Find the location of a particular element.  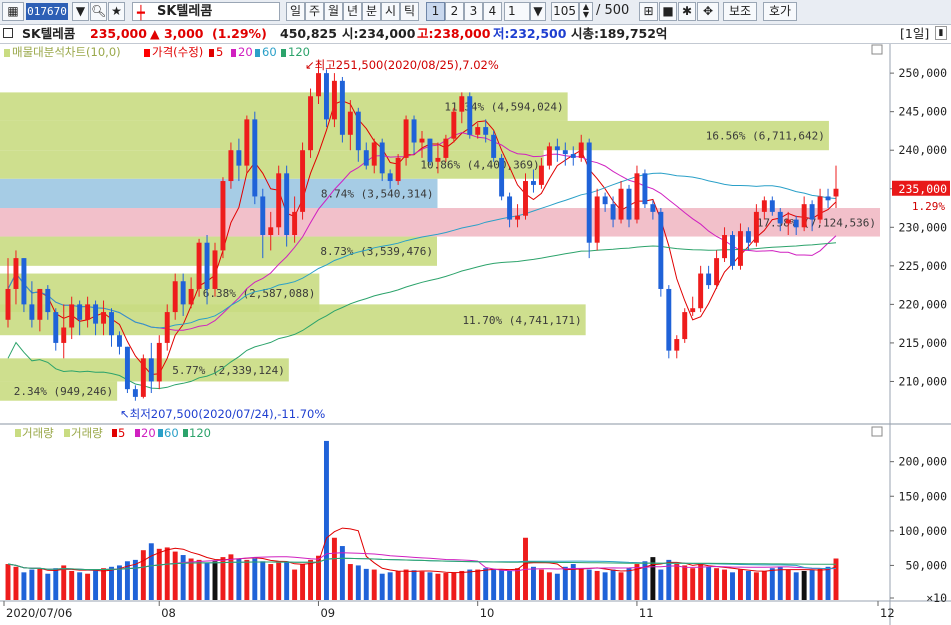

star-icon: ★ is located at coordinates (116, 11).